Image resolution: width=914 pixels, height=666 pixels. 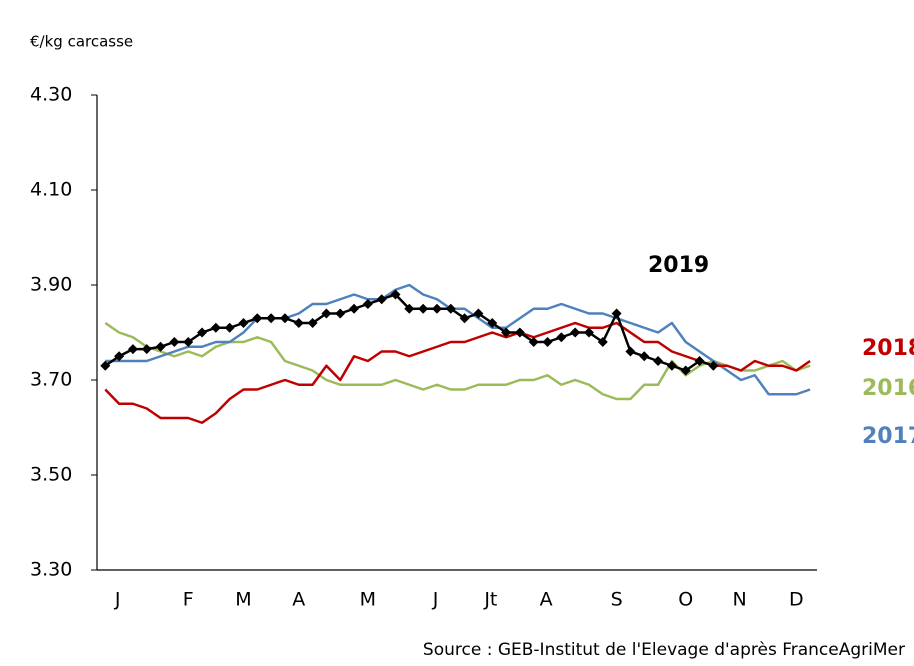 What do you see at coordinates (51, 95) in the screenshot?
I see `y-tick-label: 4.30` at bounding box center [51, 95].